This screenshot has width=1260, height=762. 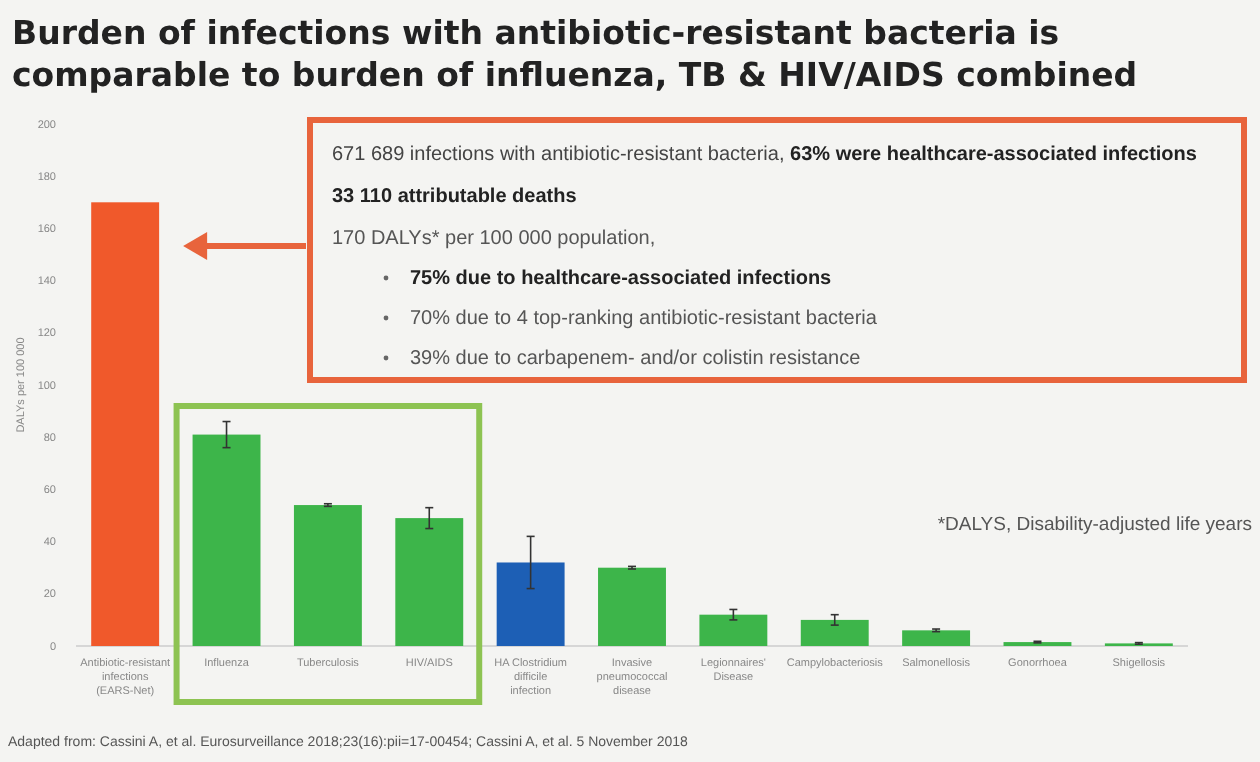 I want to click on annotation: 63% were healthcare-associated infections, so click(x=994, y=155).